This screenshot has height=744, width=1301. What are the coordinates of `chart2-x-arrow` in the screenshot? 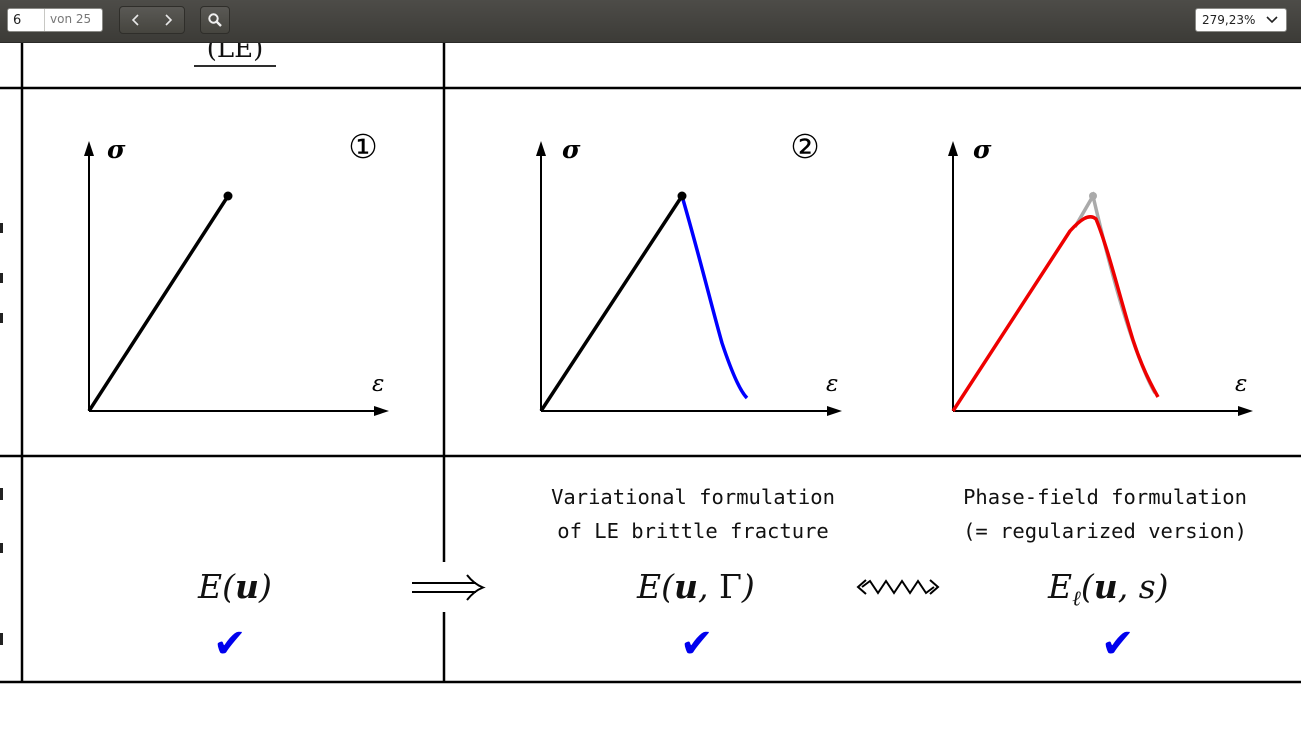 It's located at (834, 411).